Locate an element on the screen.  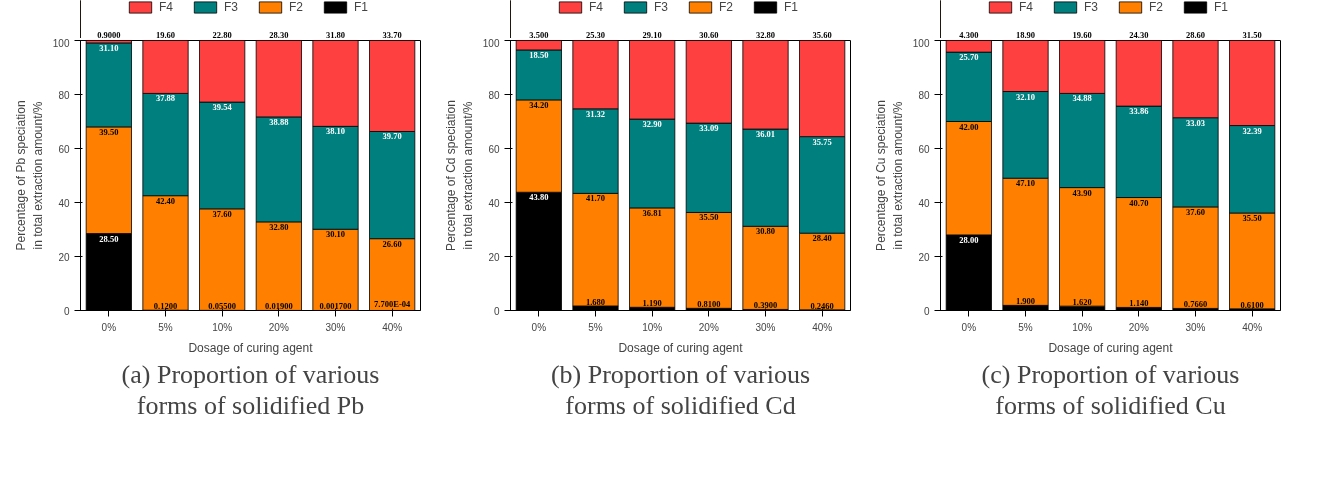
data-label: 1.620 is located at coordinates (1082, 302).